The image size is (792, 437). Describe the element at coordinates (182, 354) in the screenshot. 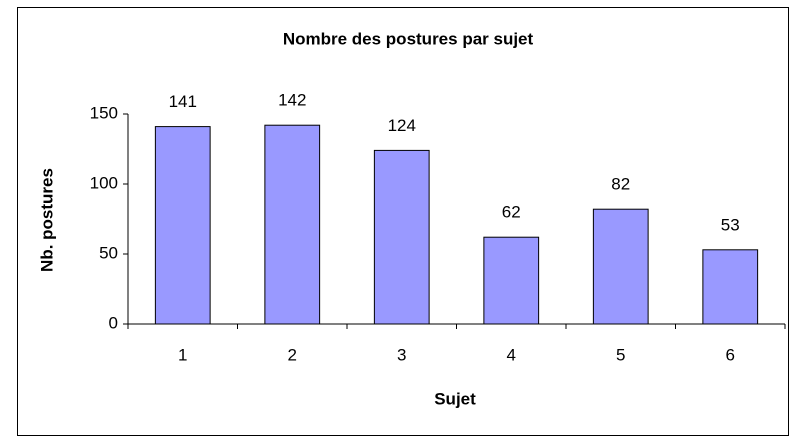

I see `x-tick-label: 1` at that location.